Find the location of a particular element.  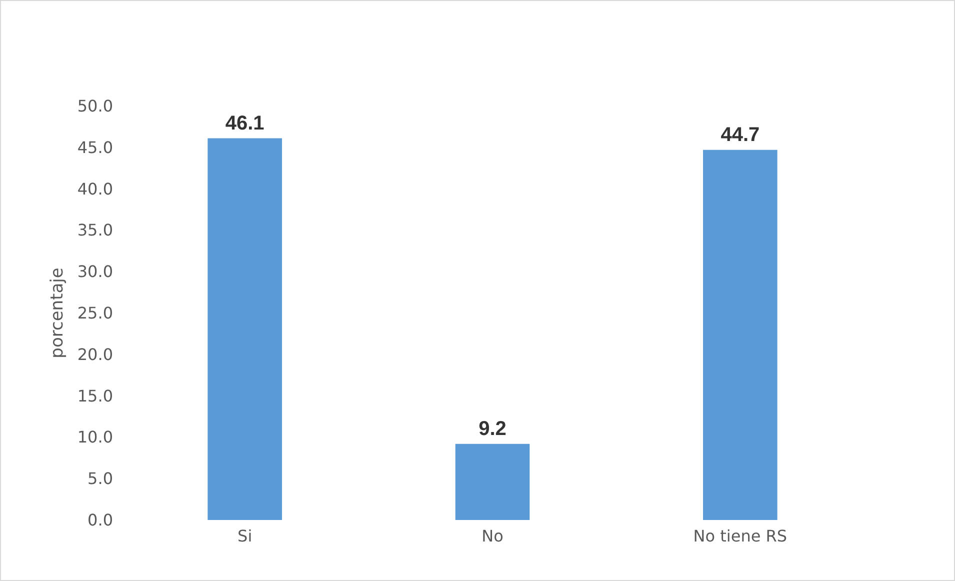

y-tick-label: 20.0 is located at coordinates (95, 354).